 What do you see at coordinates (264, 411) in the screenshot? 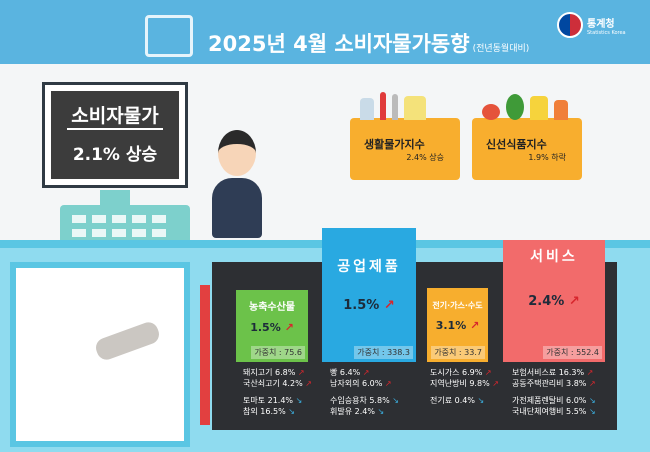
I see `item-text: 참외 16.5%` at bounding box center [264, 411].